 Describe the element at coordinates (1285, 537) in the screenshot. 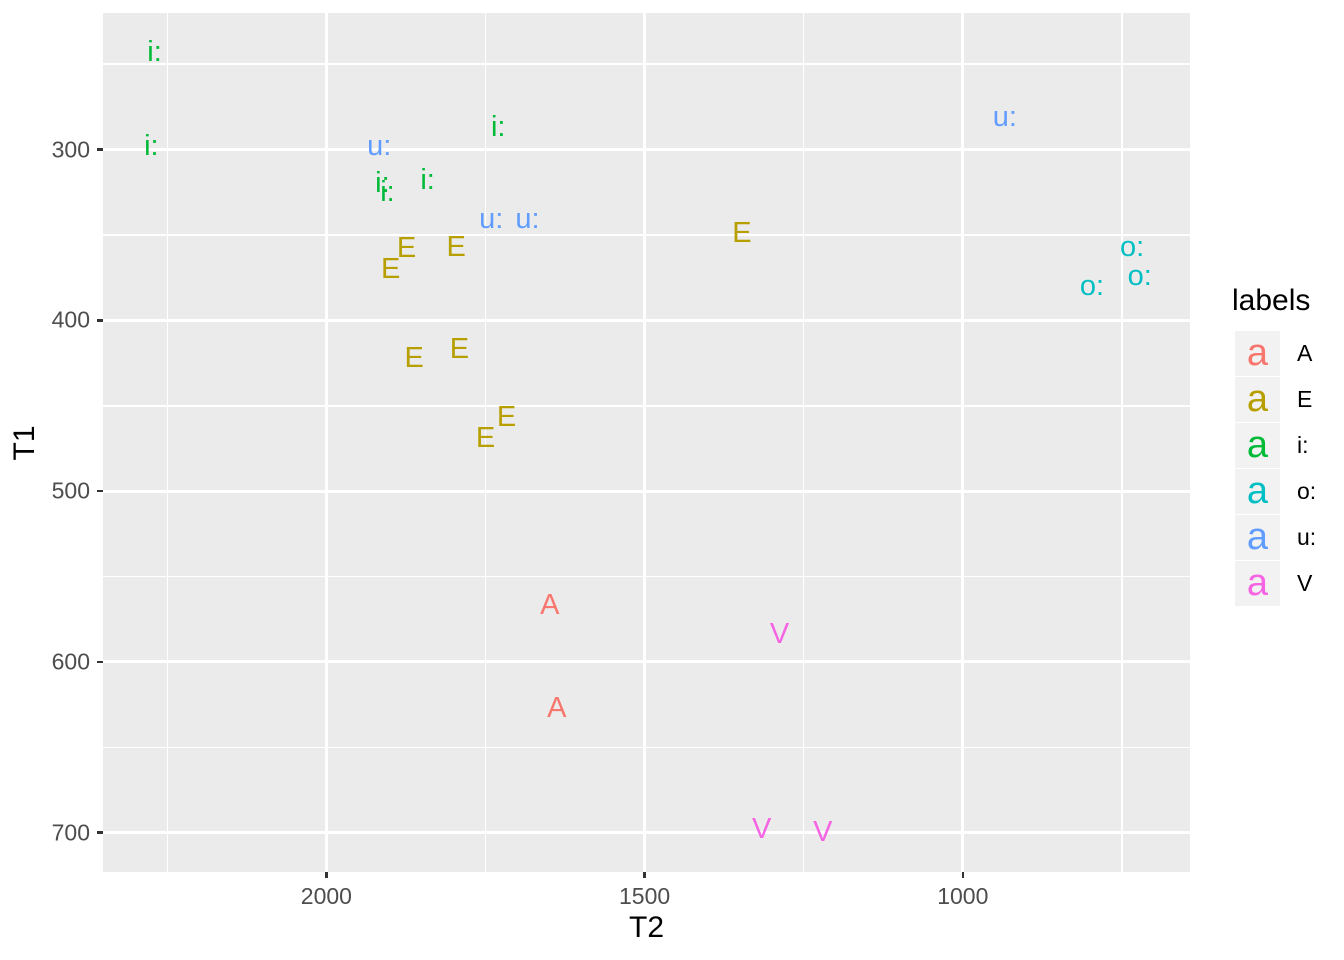

I see `legend-entry: a u:` at that location.